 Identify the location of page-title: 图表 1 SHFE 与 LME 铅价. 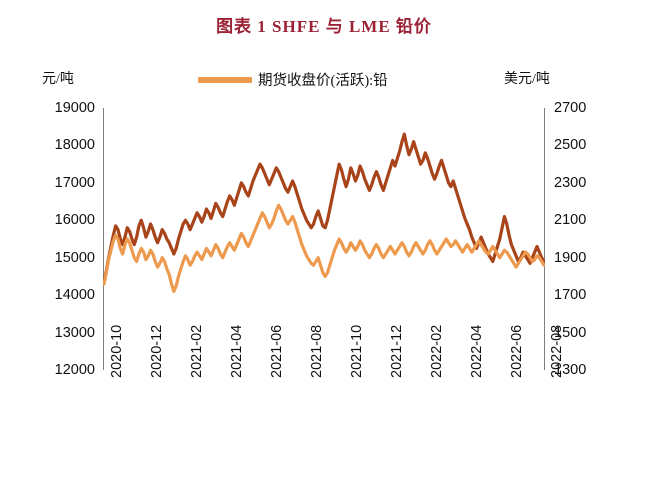
(324, 26).